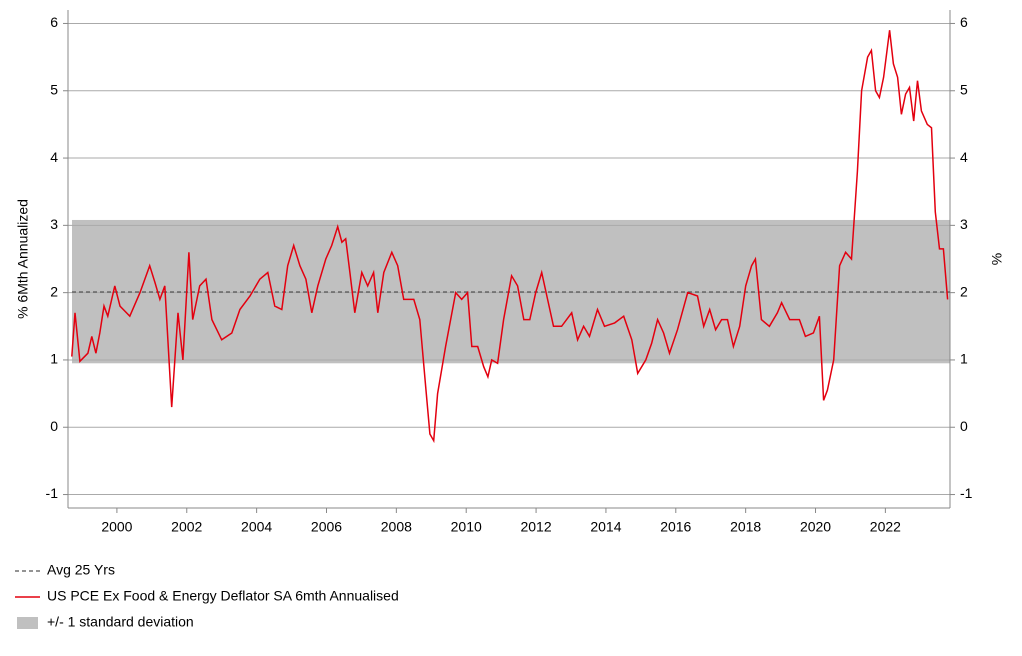  What do you see at coordinates (120, 622) in the screenshot?
I see `legend-label: +/- 1 standard deviation` at bounding box center [120, 622].